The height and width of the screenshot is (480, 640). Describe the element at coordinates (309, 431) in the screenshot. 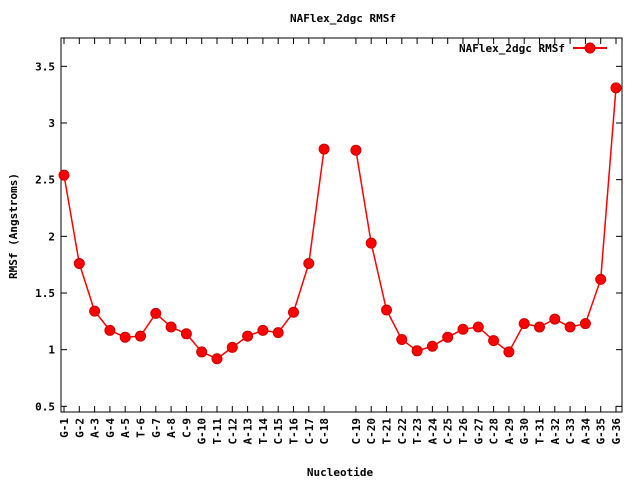

I see `x-tick-label: C-17` at that location.